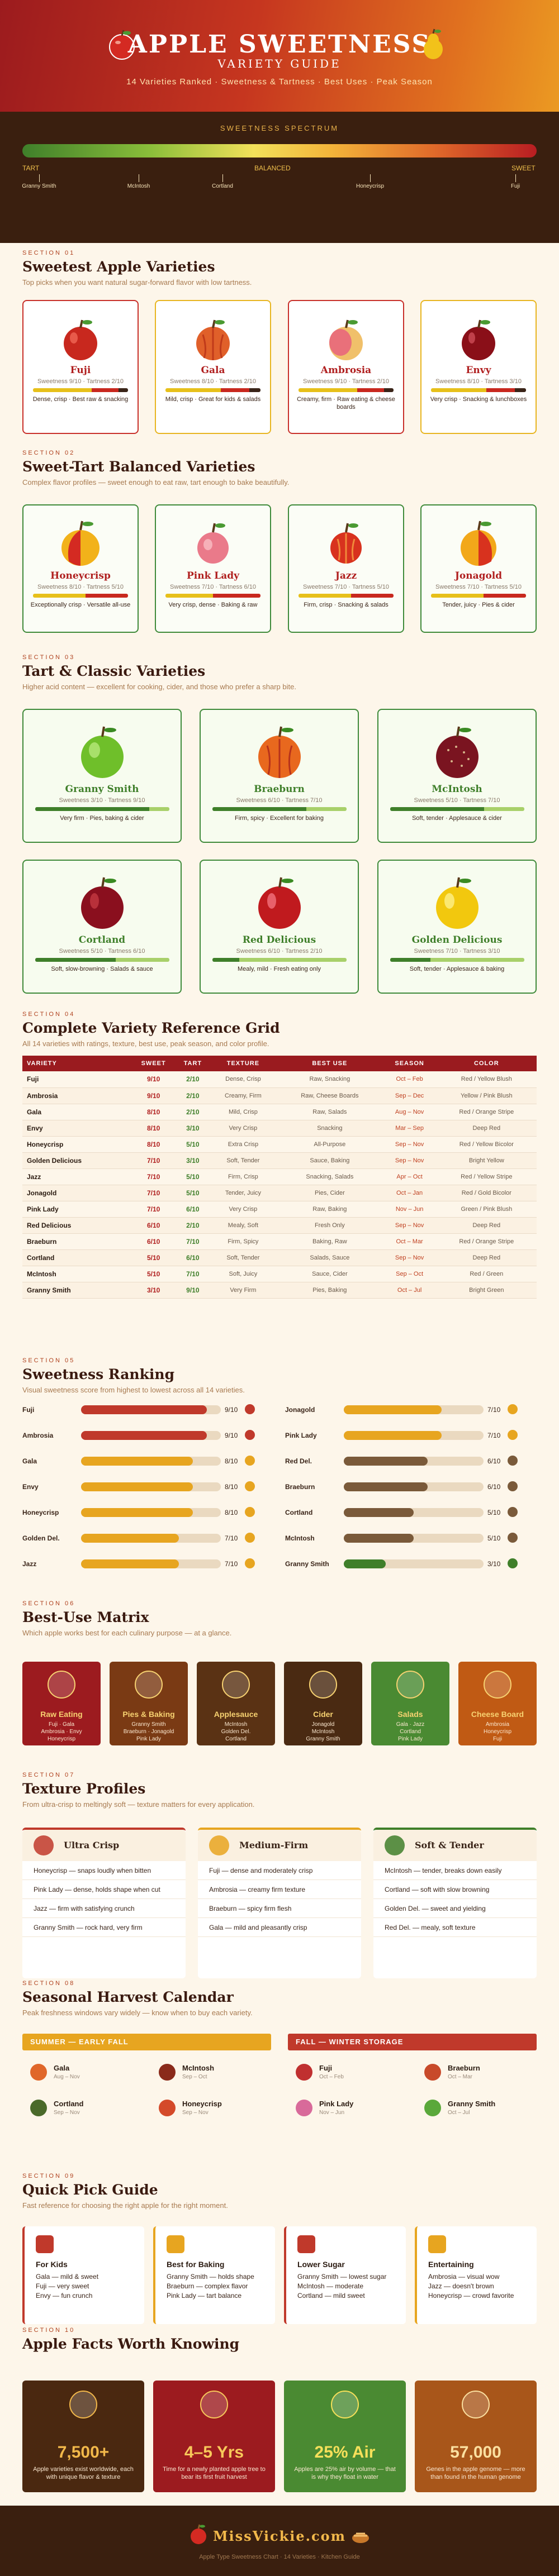  I want to click on footer-brand: MissVickie.com, so click(279, 2536).